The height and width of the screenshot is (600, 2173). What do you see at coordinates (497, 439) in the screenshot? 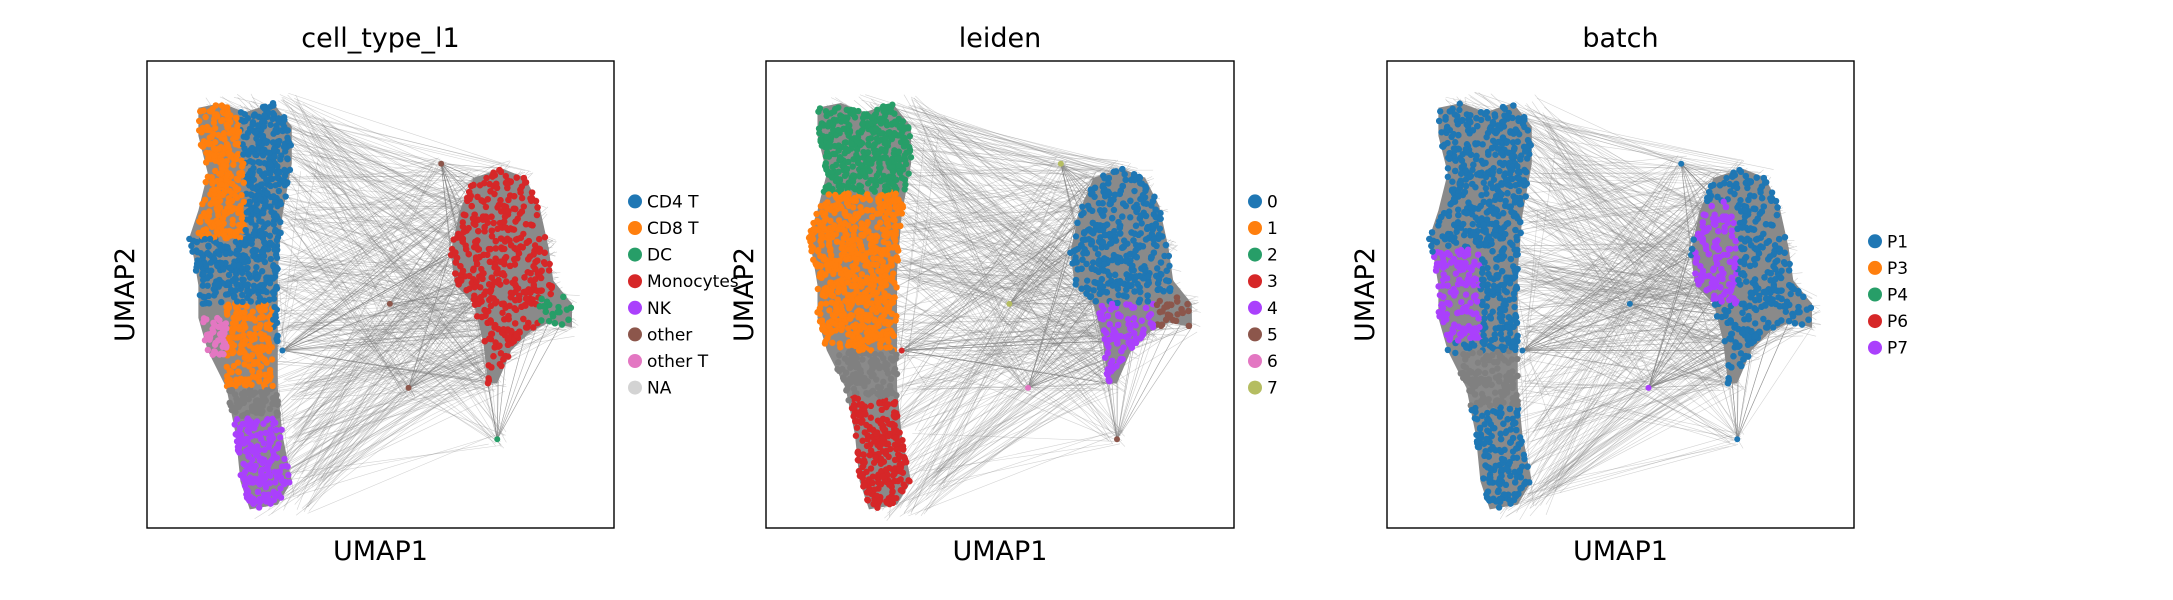
I see `hub-node` at bounding box center [497, 439].